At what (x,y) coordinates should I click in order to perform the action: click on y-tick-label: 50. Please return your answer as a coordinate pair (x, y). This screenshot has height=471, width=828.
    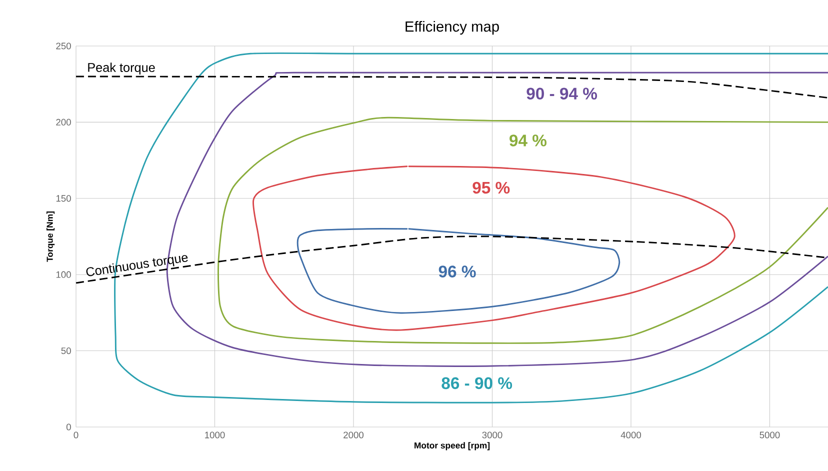
    Looking at the image, I should click on (66, 350).